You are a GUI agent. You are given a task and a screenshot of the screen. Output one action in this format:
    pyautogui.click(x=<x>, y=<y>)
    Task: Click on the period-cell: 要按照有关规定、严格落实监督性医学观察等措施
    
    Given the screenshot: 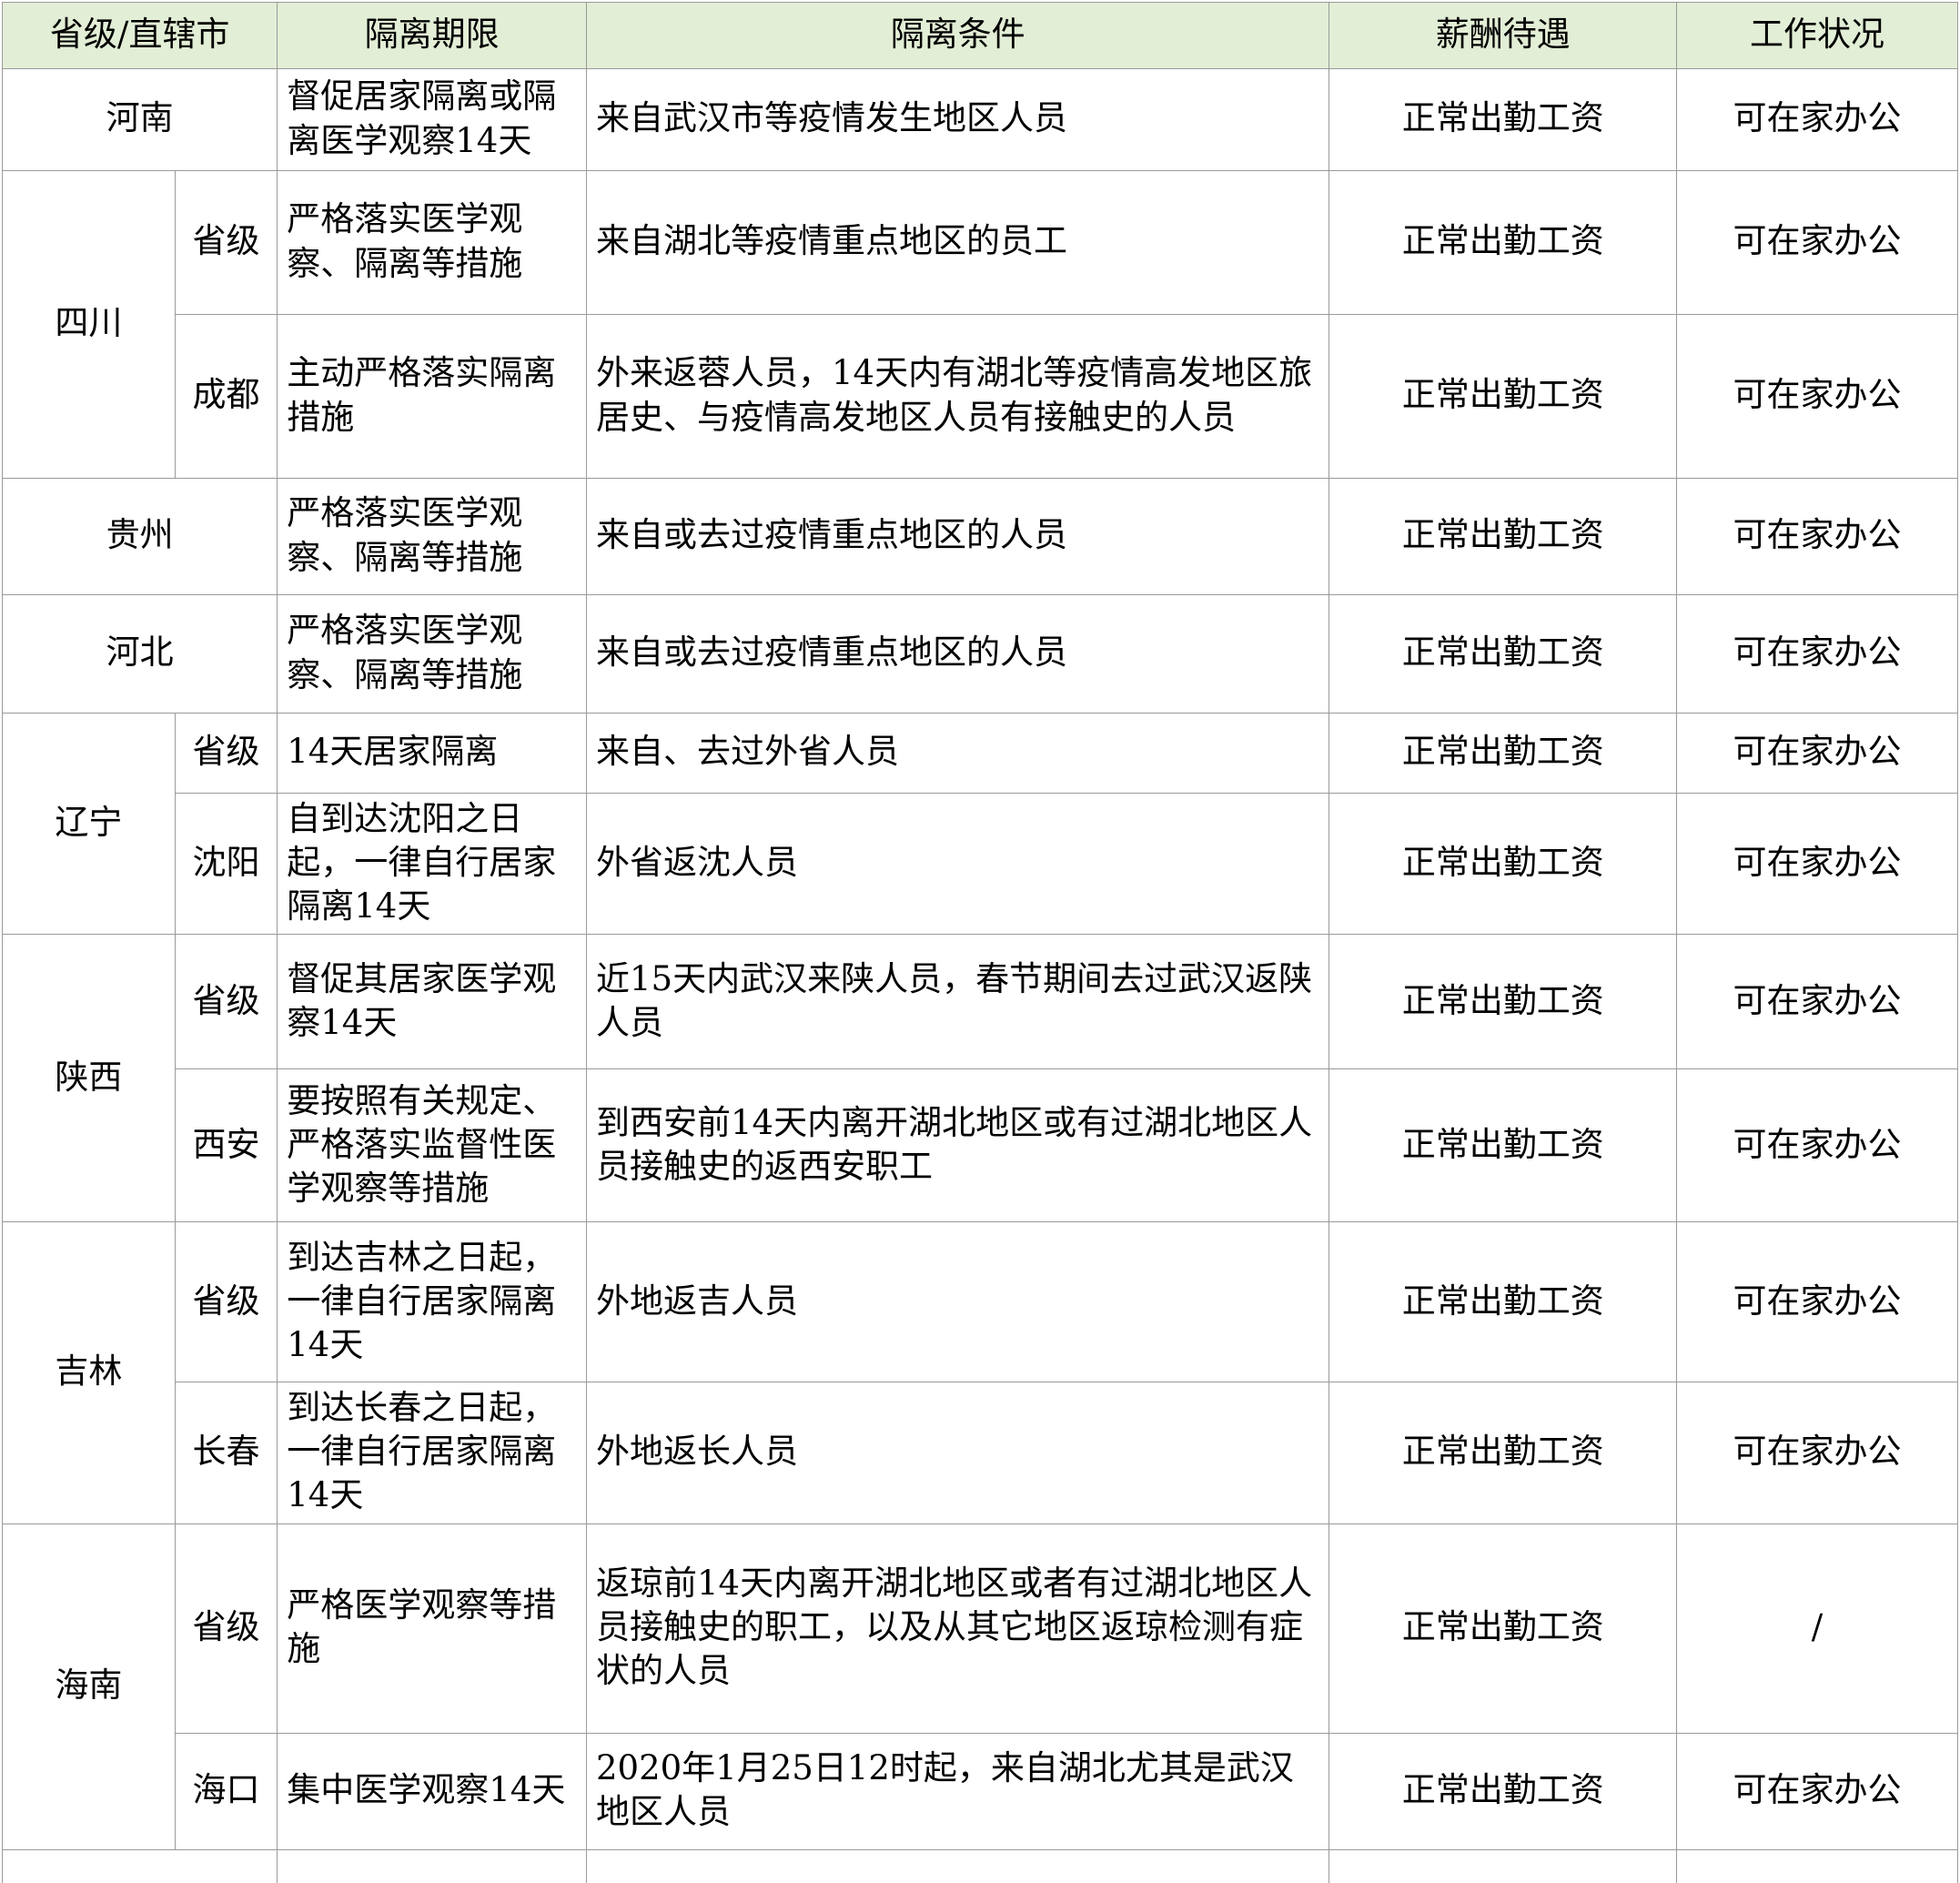 What is the action you would take?
    pyautogui.click(x=432, y=1145)
    